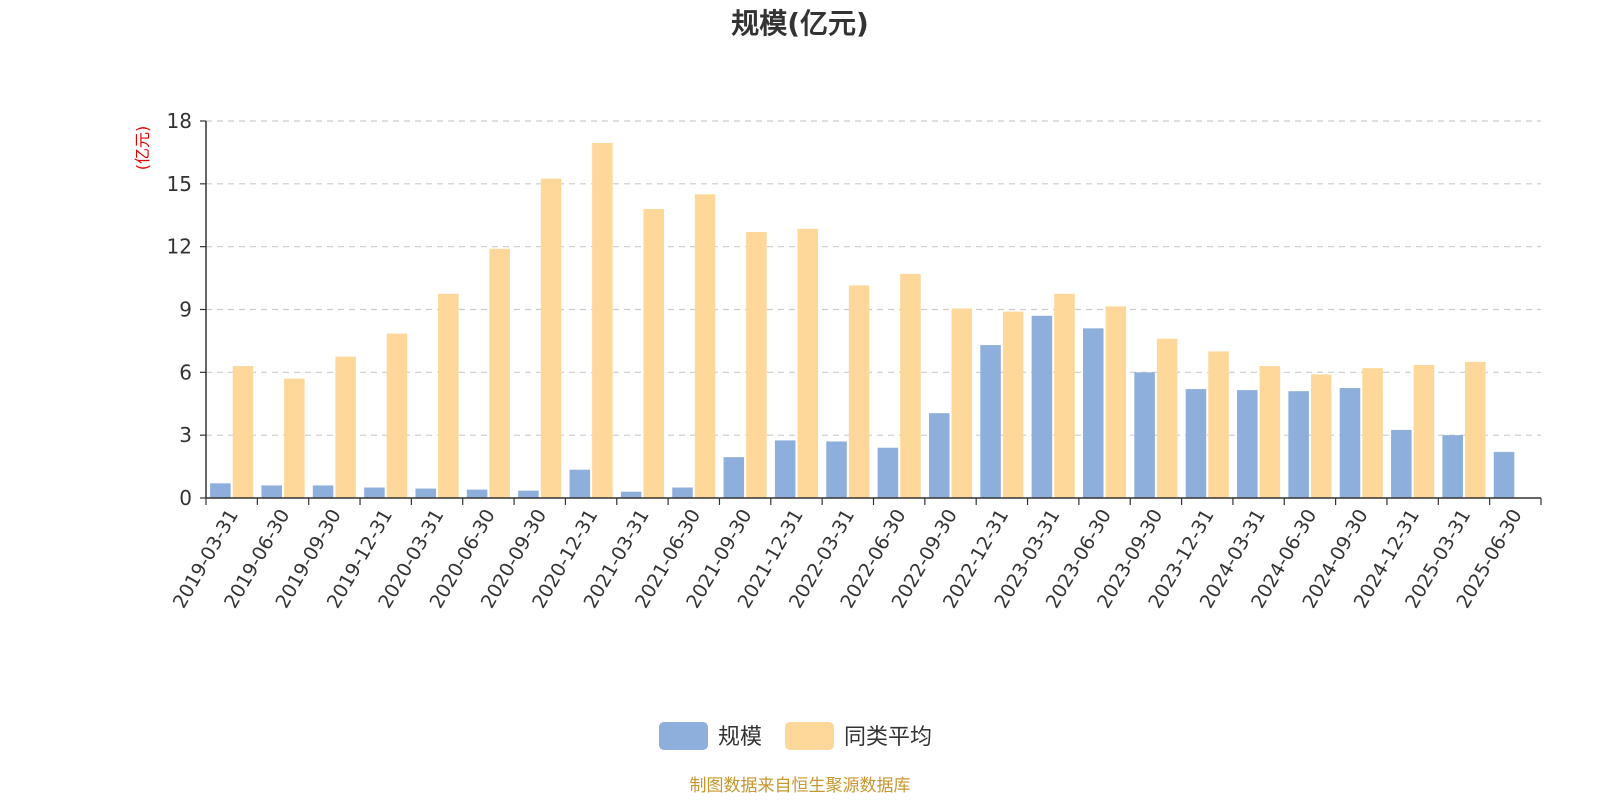  I want to click on y-tick-label: 0, so click(185, 498).